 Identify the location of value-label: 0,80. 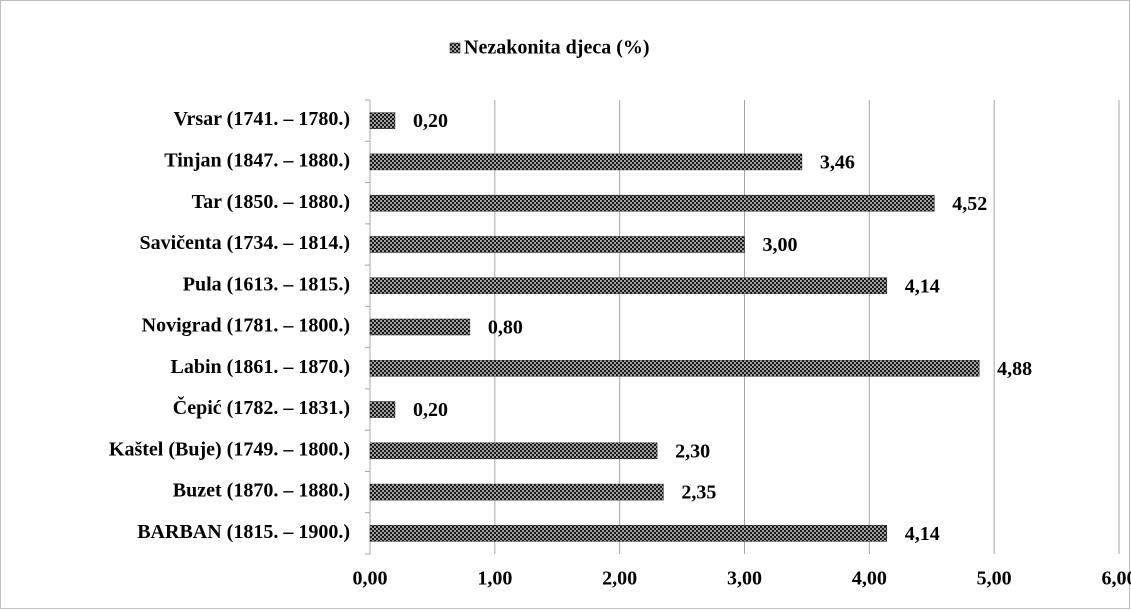
(505, 328).